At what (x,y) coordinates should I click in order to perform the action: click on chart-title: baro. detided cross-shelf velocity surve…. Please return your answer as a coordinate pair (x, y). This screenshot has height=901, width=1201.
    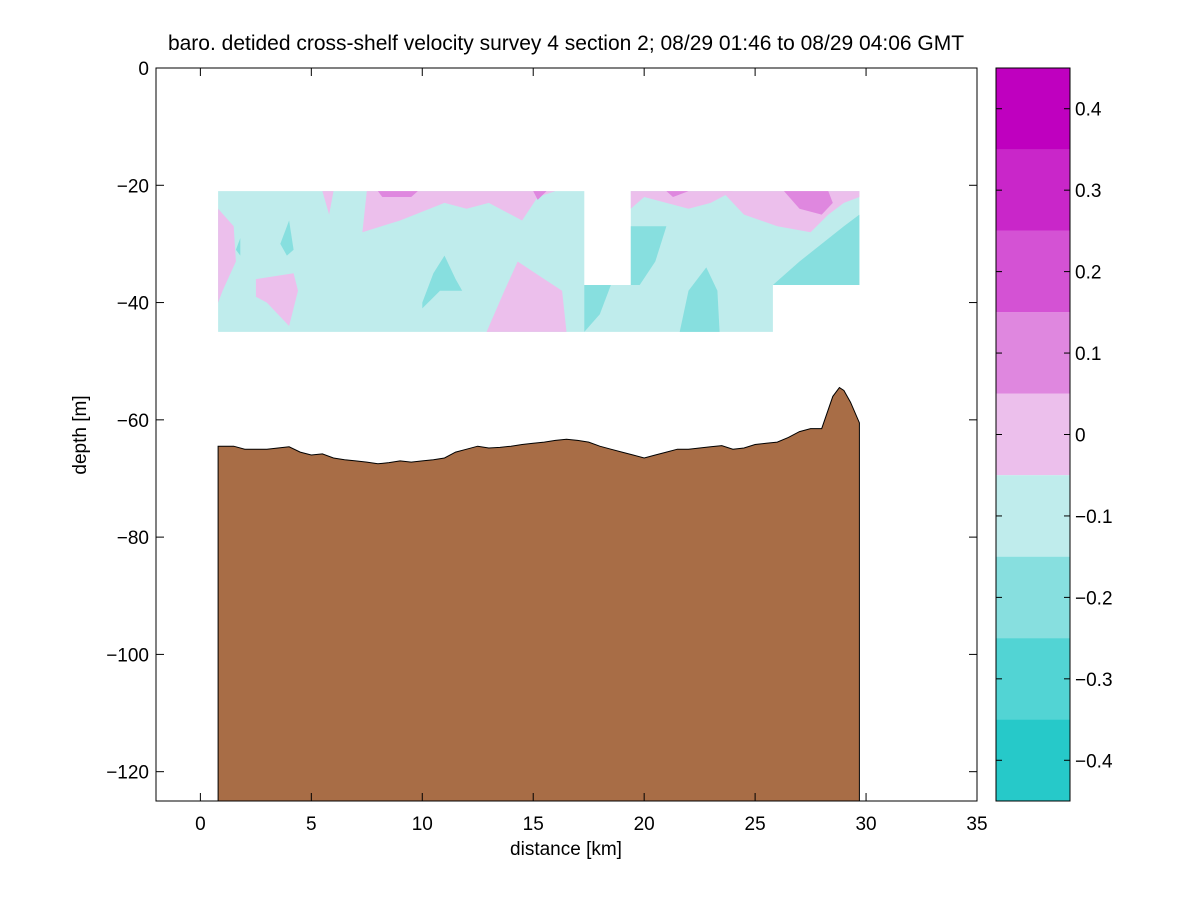
    Looking at the image, I should click on (566, 43).